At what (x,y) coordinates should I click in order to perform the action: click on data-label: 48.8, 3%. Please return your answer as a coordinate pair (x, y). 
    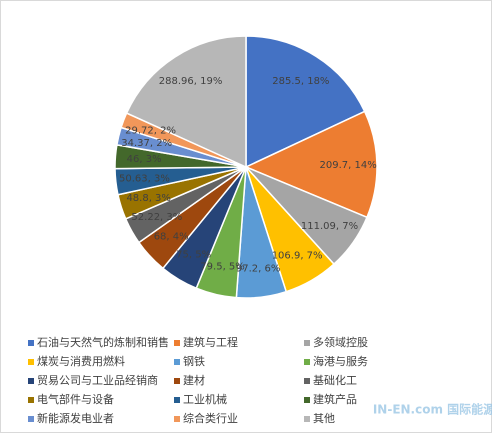
    Looking at the image, I should click on (148, 198).